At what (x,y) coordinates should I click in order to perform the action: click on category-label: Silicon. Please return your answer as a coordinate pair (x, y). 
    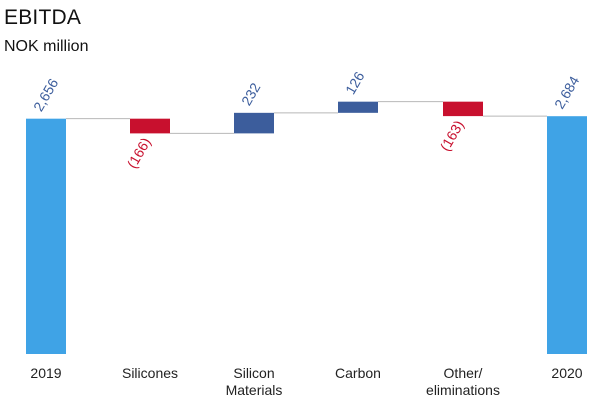
    Looking at the image, I should click on (253, 373).